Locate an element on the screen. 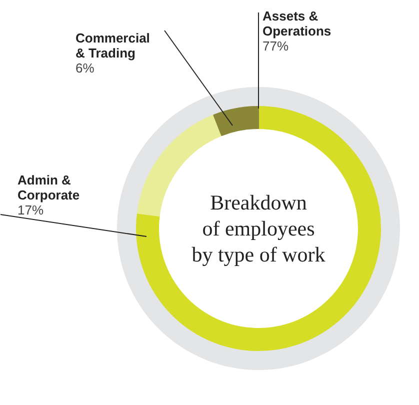 This screenshot has width=419, height=405. text: Breakdown of employees by type of work is located at coordinates (259, 228).